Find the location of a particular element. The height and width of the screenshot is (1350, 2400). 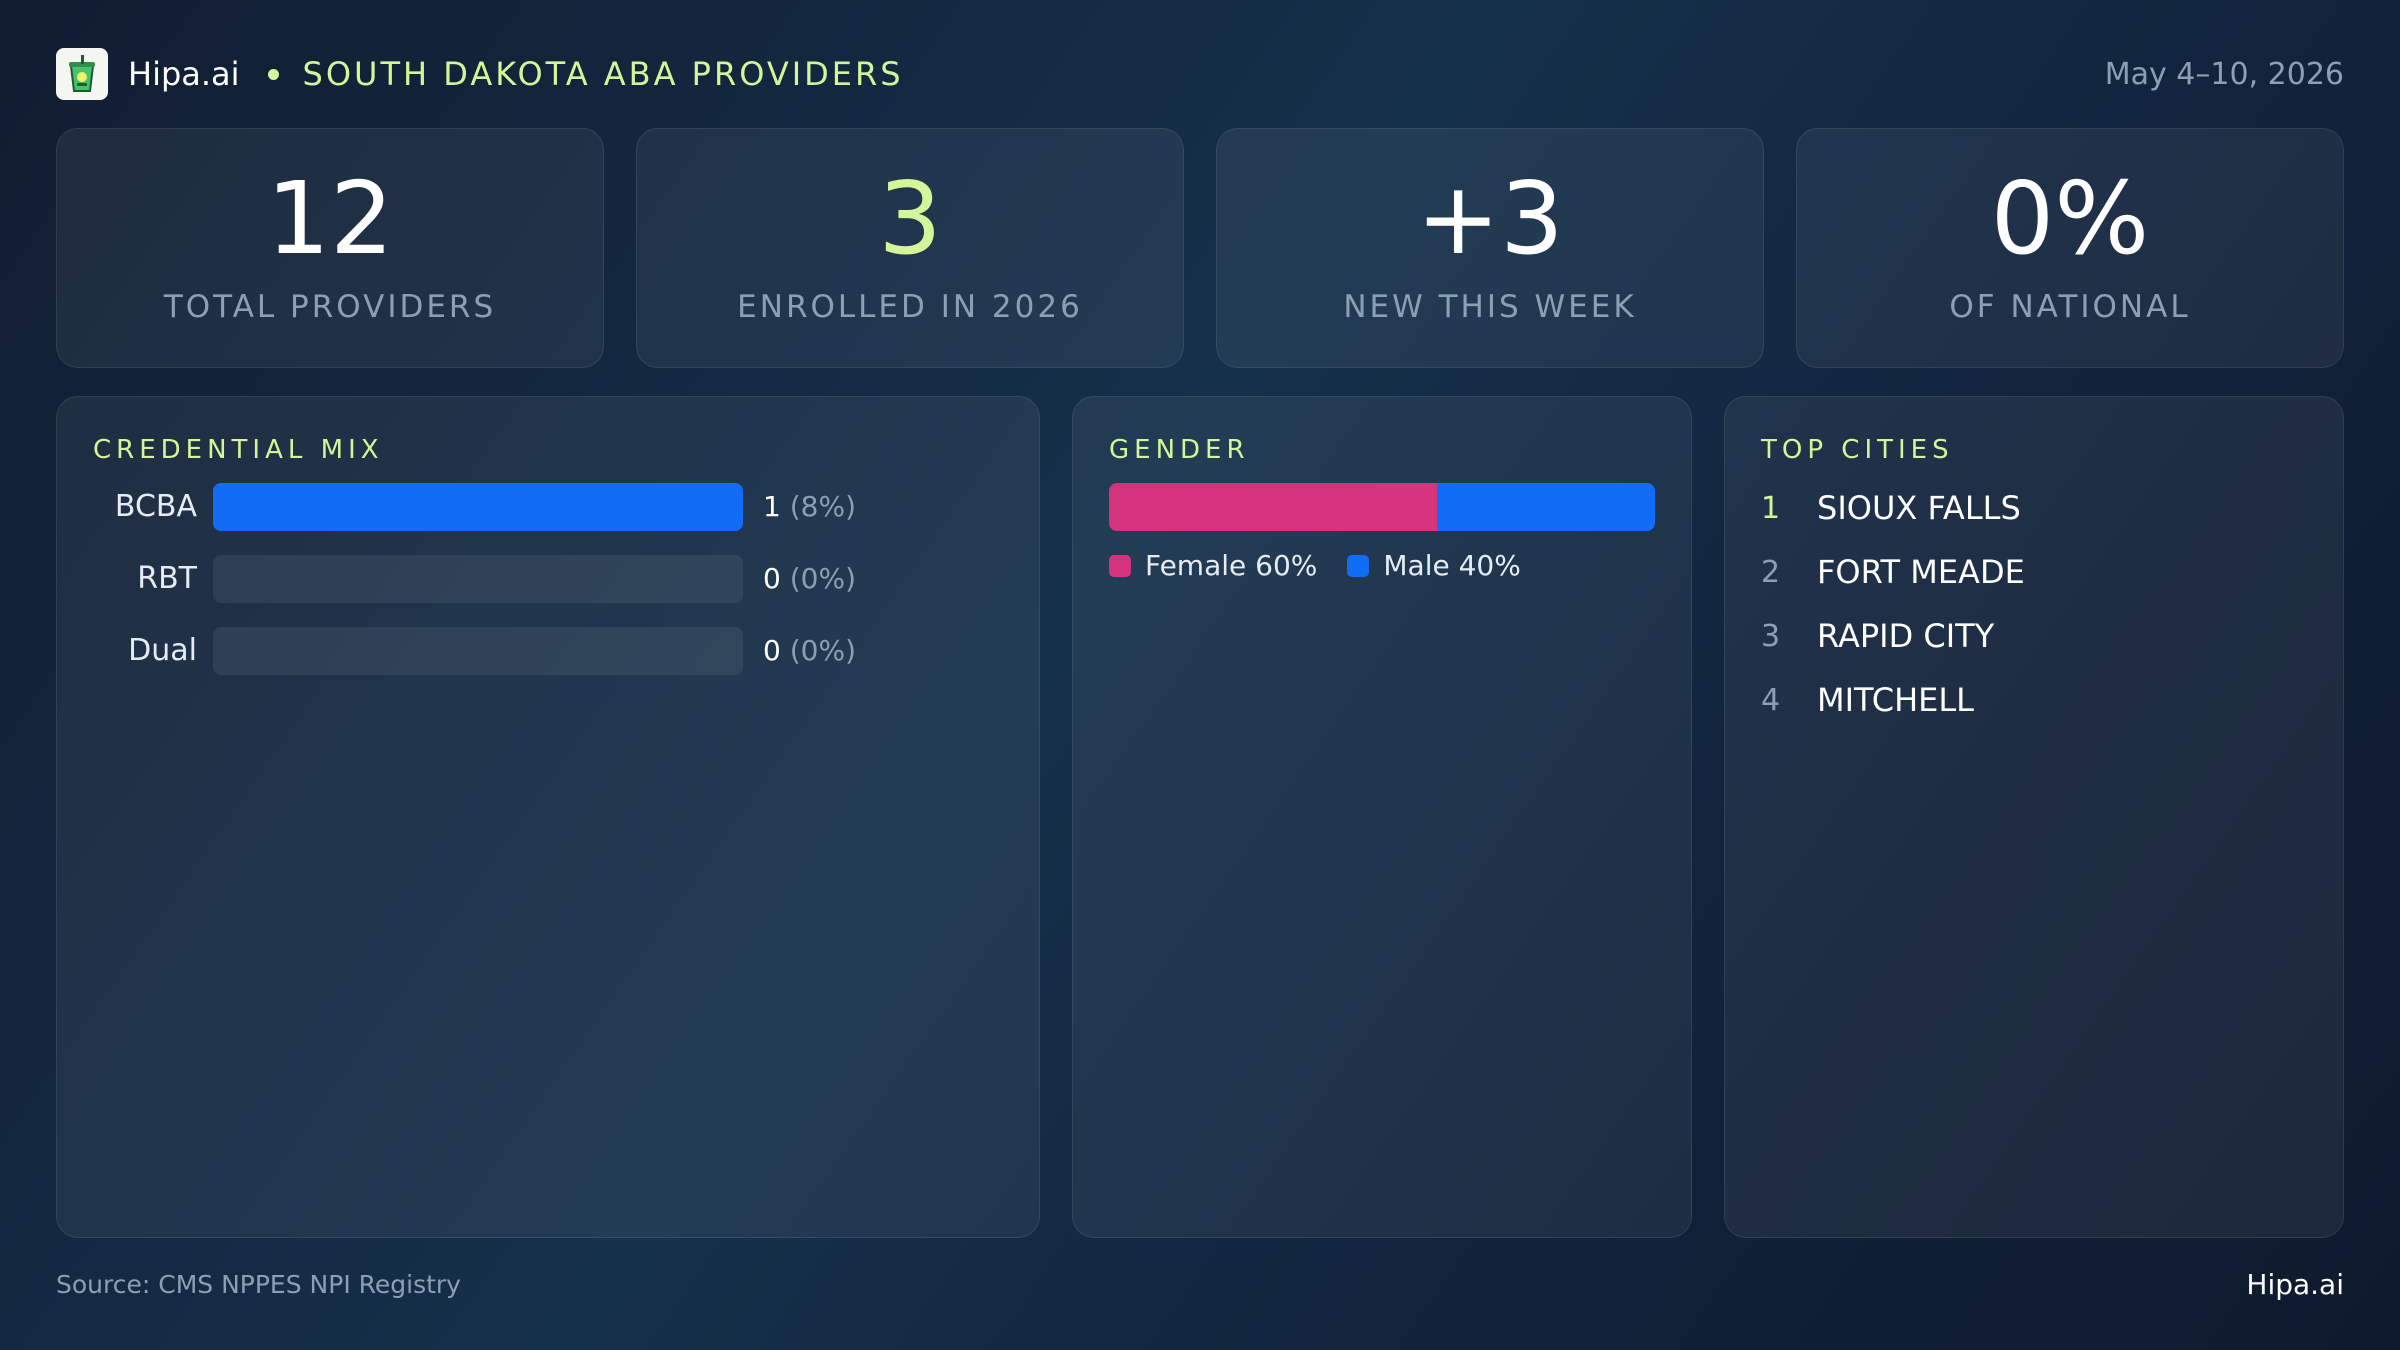

stat-label: TOTAL PROVIDERS is located at coordinates (330, 307).